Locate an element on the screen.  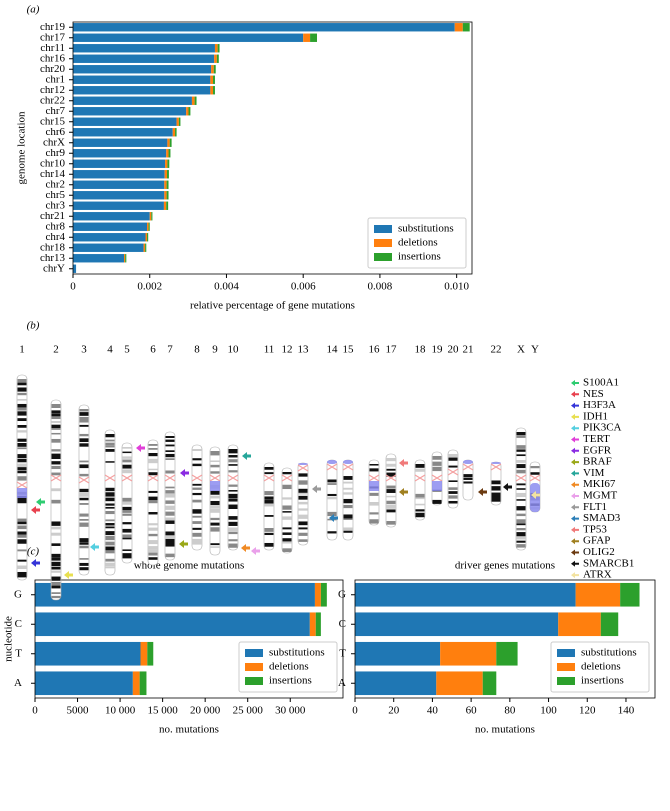
chromosome-label: 13 is located at coordinates (304, 350).